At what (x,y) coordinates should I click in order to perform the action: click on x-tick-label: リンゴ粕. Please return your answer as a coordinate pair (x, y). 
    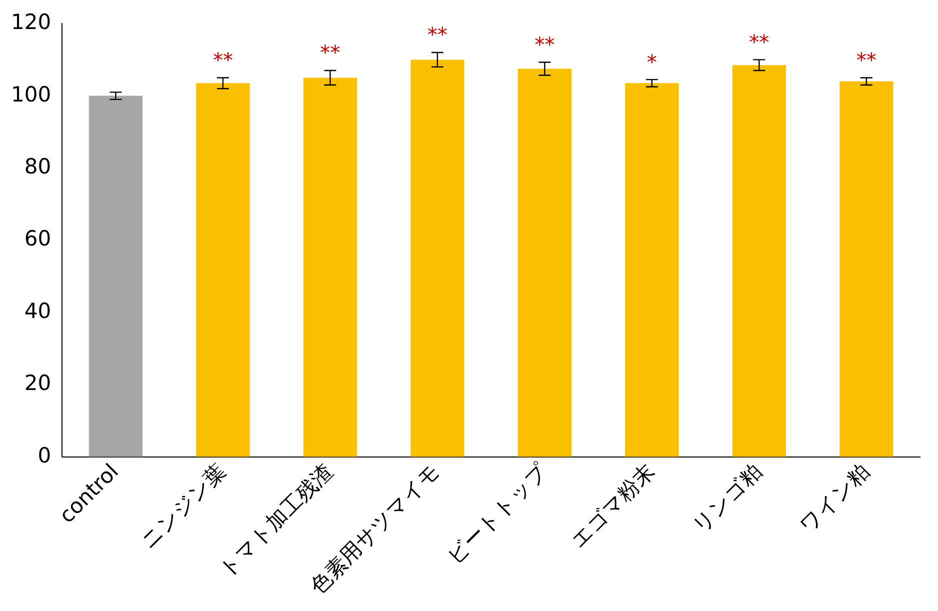
    Looking at the image, I should click on (727, 498).